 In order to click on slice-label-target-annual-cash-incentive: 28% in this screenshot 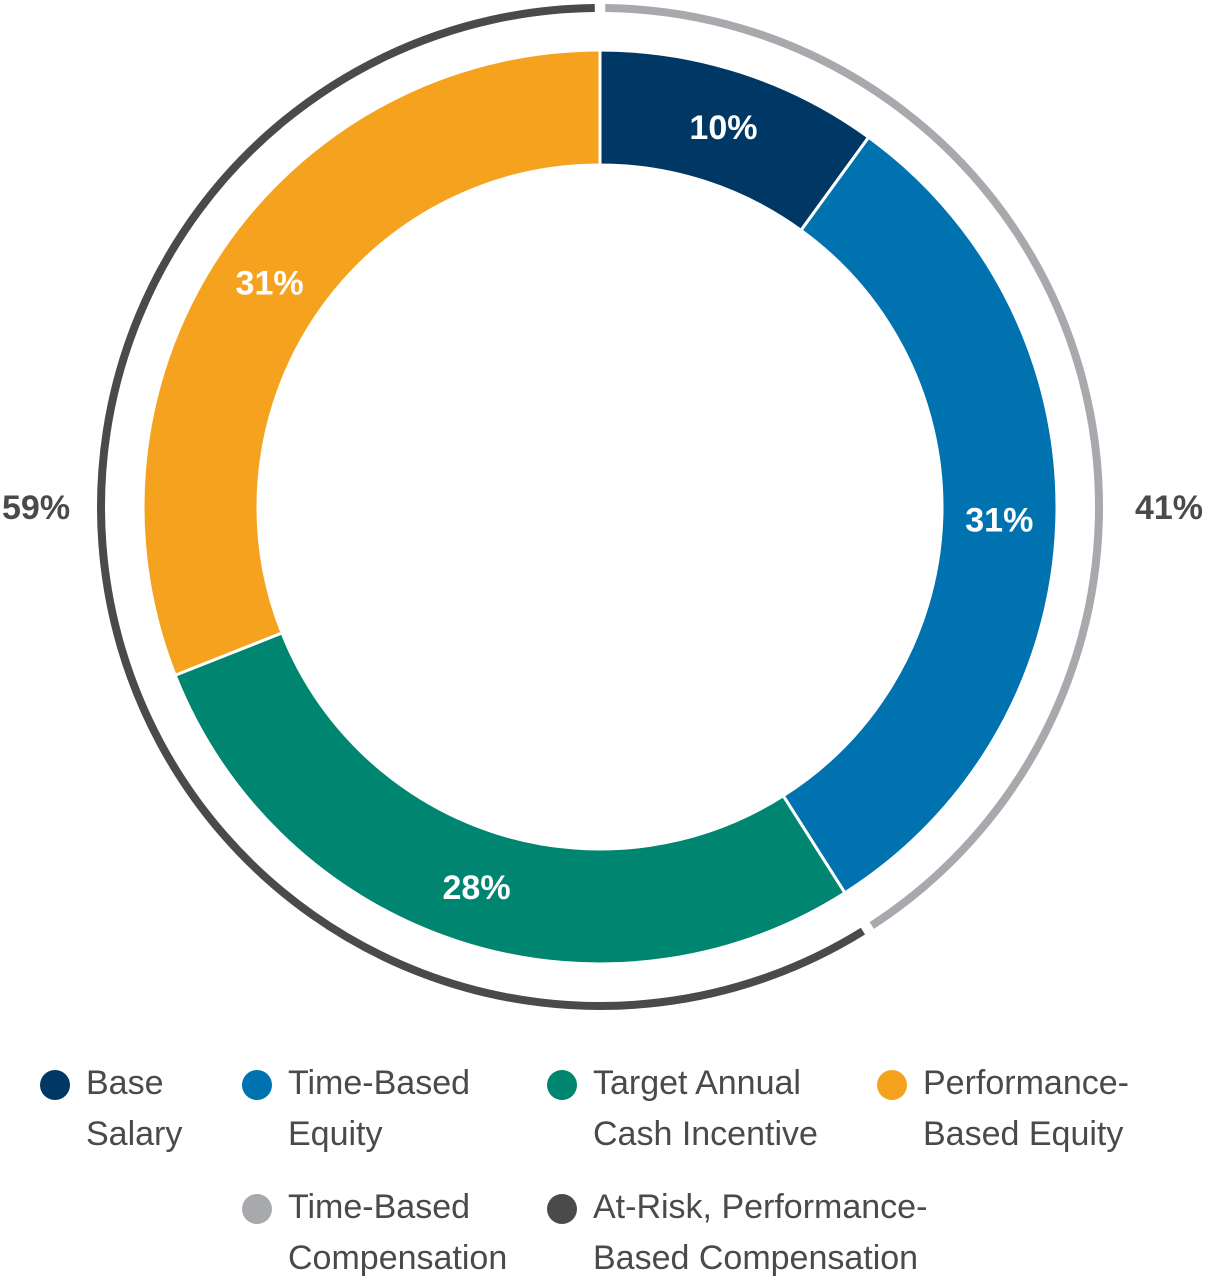, I will do `click(477, 888)`.